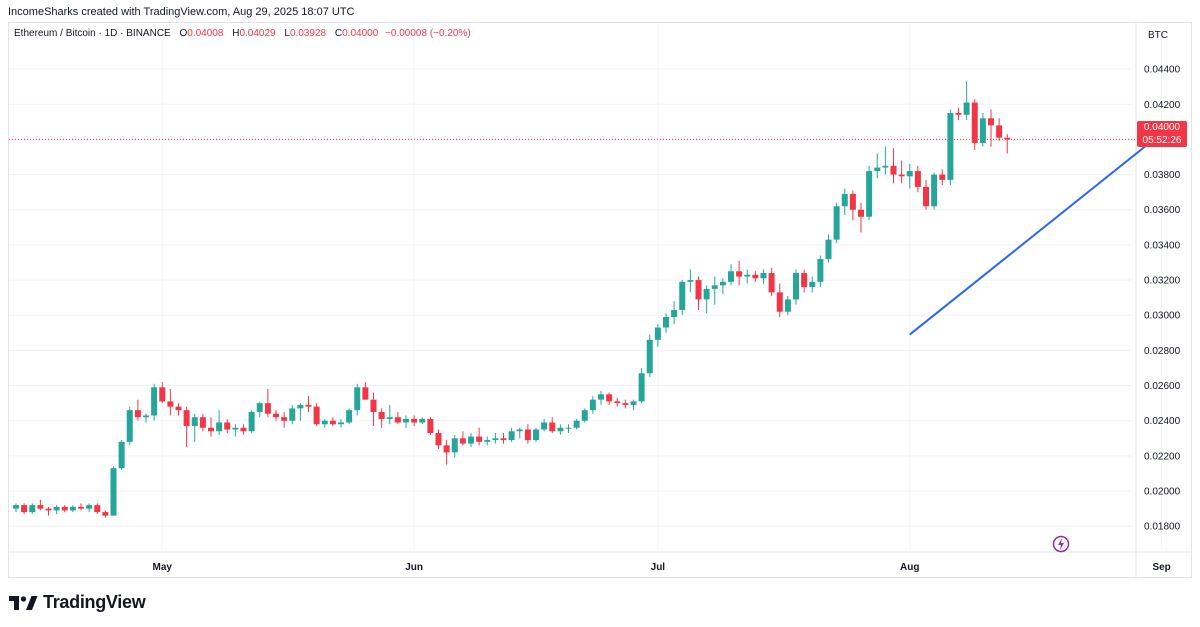  What do you see at coordinates (1036, 234) in the screenshot?
I see `support-trendline` at bounding box center [1036, 234].